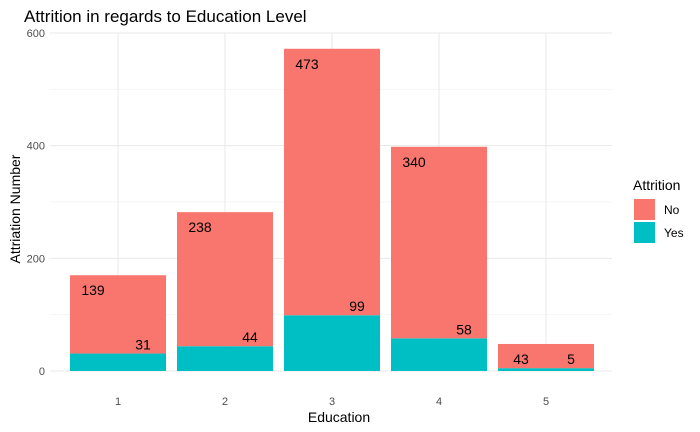 Image resolution: width=700 pixels, height=432 pixels. Describe the element at coordinates (672, 210) in the screenshot. I see `legend-label: No` at that location.